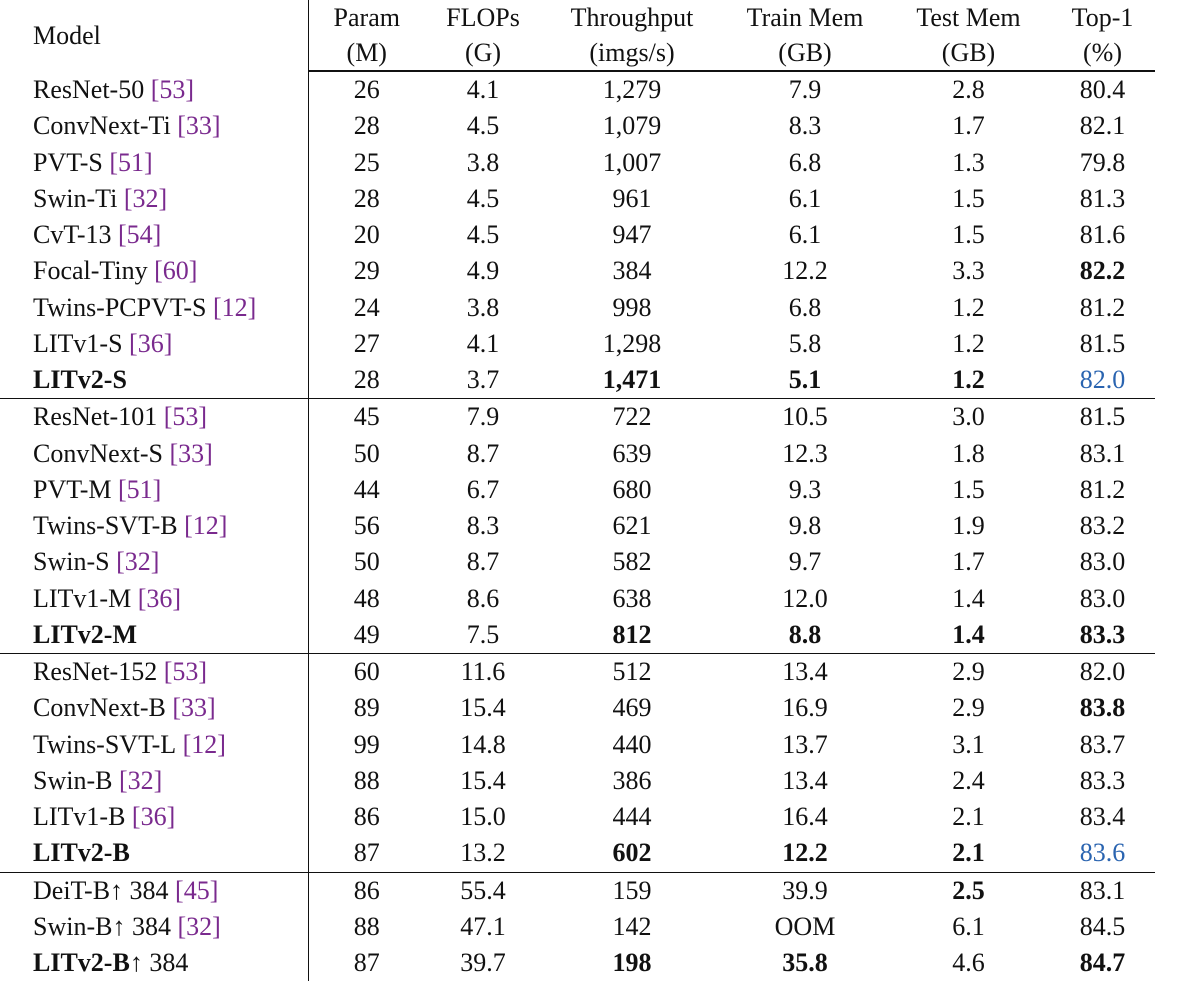 Image resolution: width=1180 pixels, height=988 pixels. I want to click on model-cell: Twins-SVT-L [12], so click(154, 744).